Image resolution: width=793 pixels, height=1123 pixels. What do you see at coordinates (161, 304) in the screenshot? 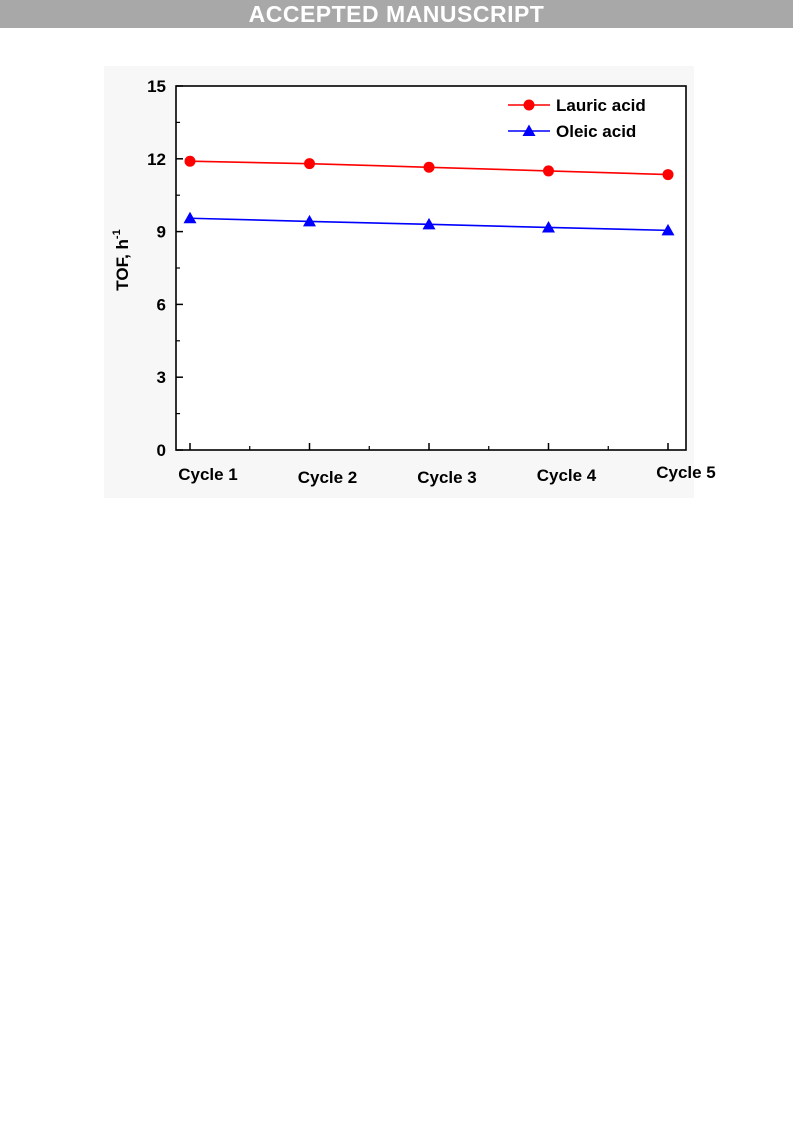
I see `y-tick-label: 6` at bounding box center [161, 304].